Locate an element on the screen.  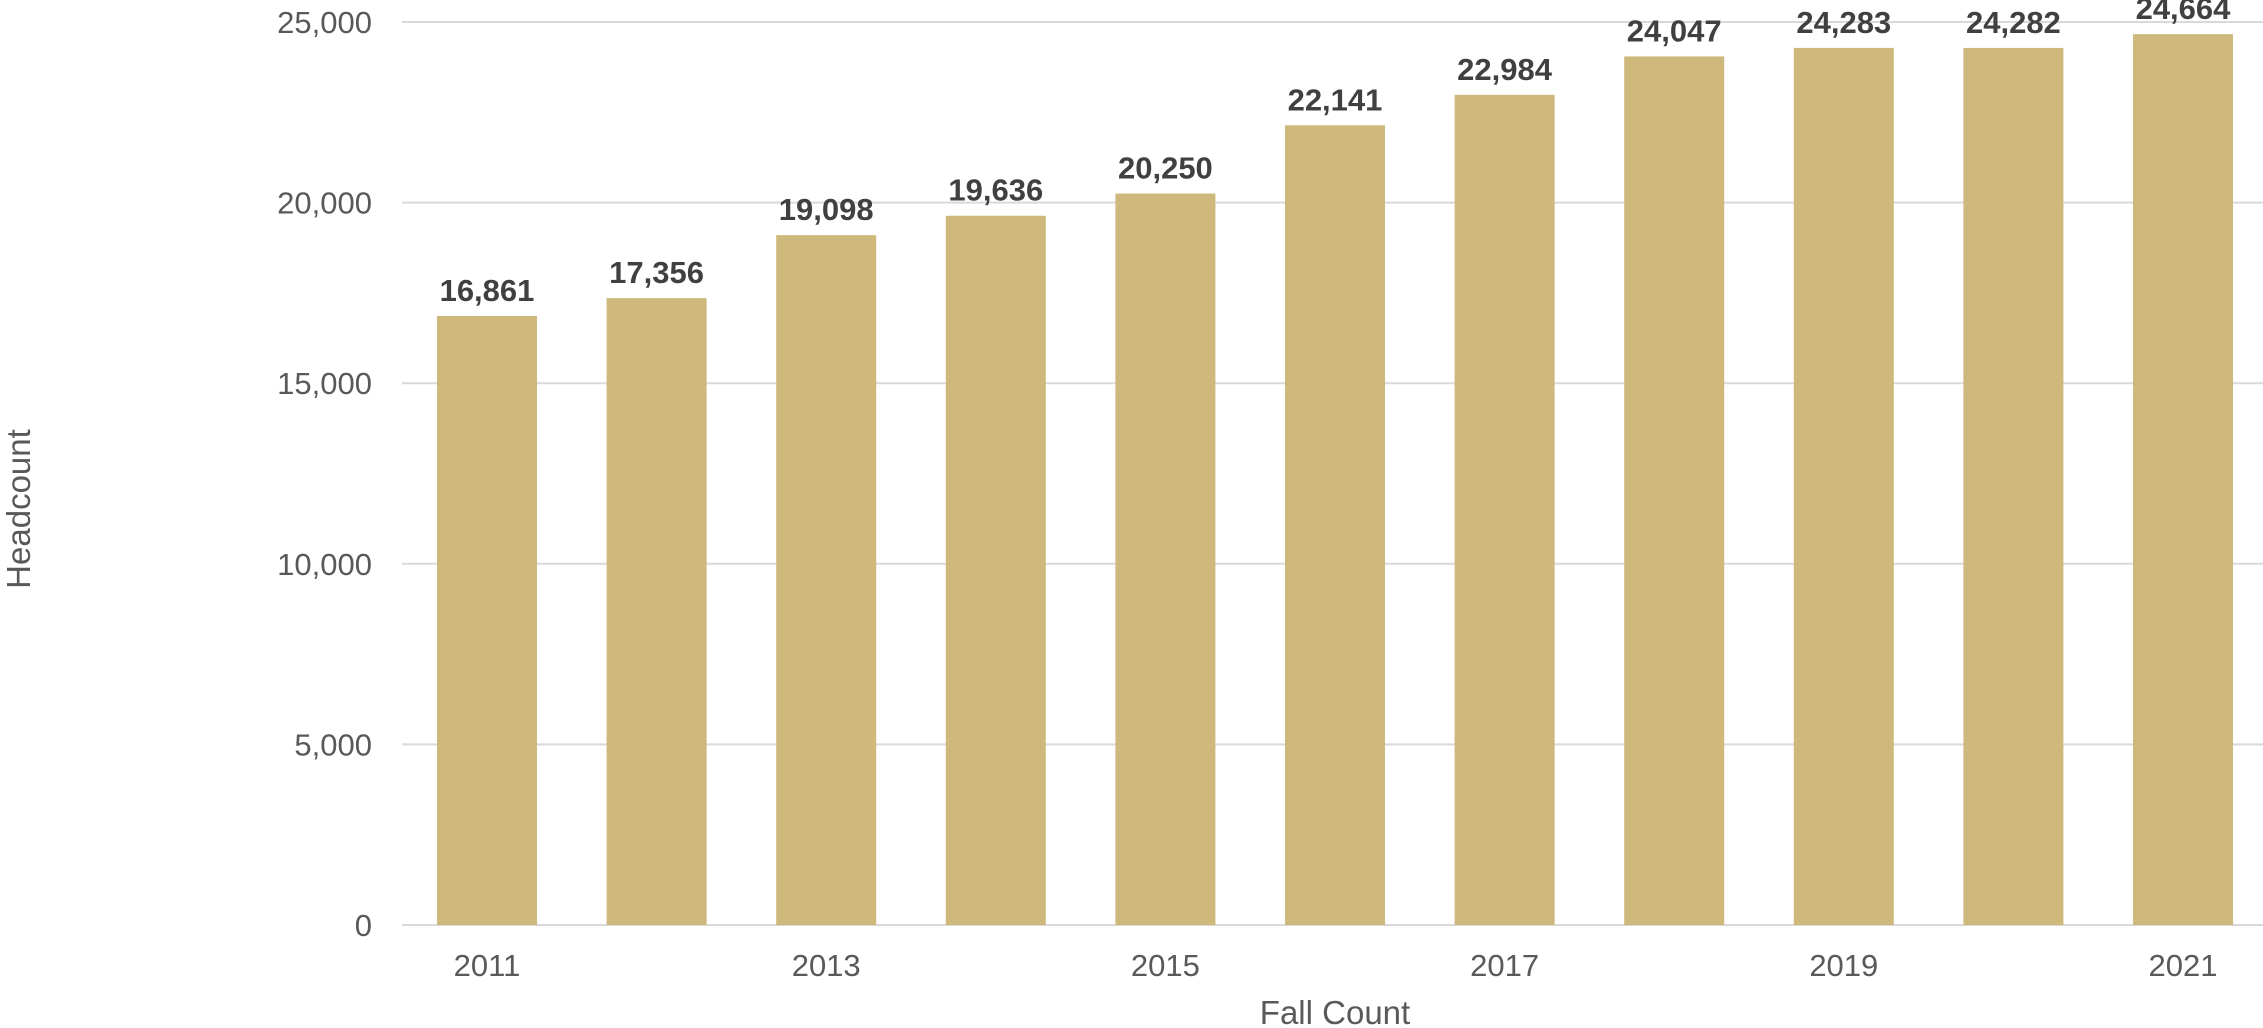
data-label-2020: 24,282 is located at coordinates (2013, 22).